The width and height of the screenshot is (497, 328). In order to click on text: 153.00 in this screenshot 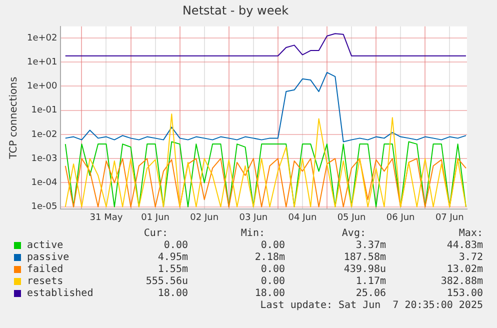, I will do `click(464, 293)`.